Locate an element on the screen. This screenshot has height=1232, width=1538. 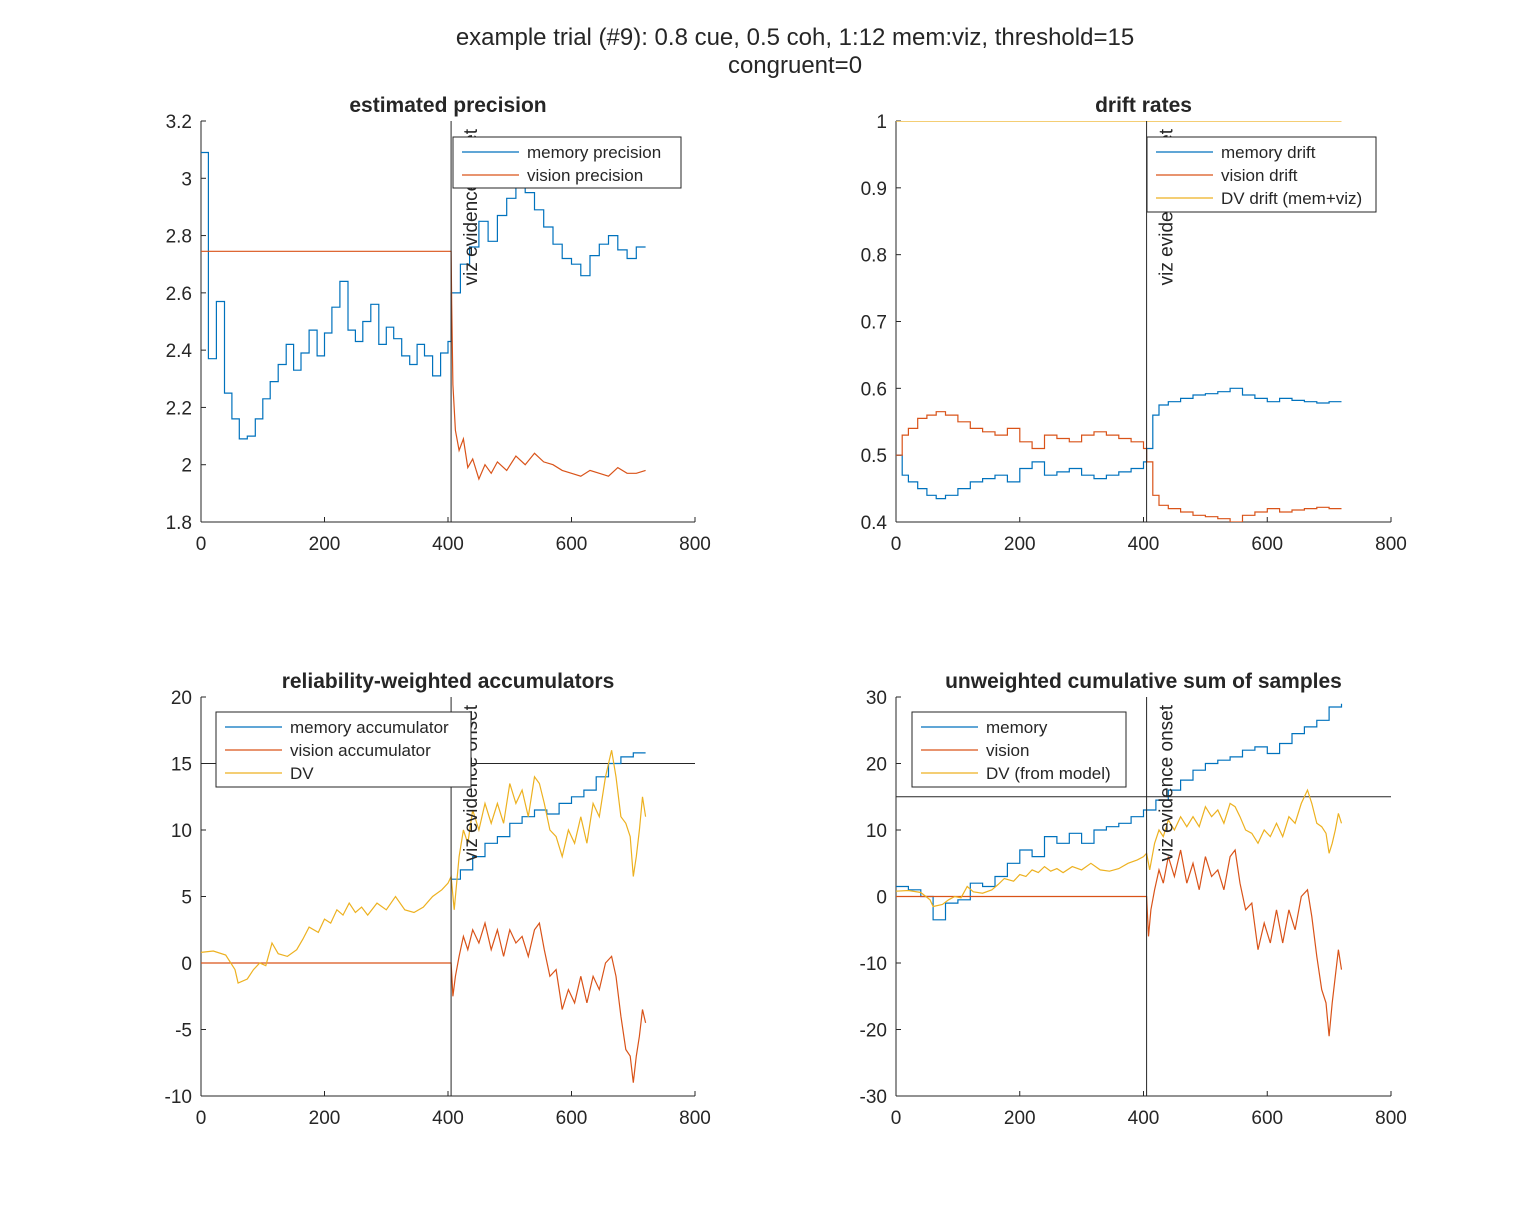
legend: memory precision vision precision is located at coordinates (567, 162).